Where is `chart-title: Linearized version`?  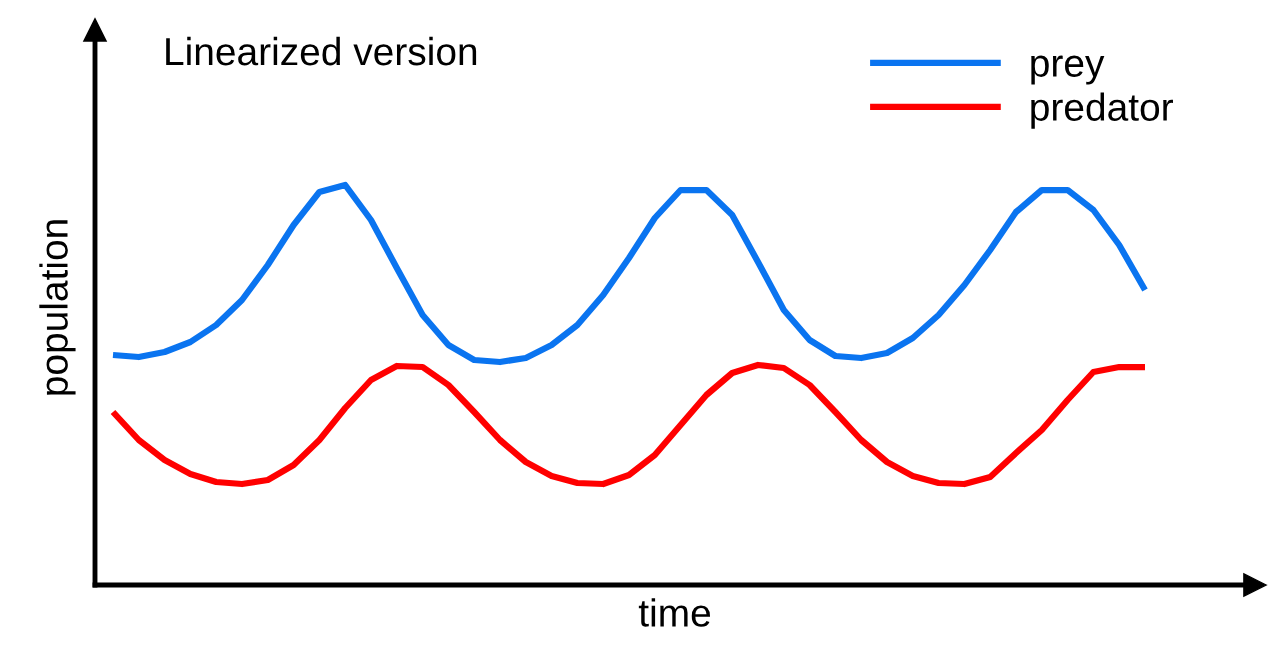
chart-title: Linearized version is located at coordinates (321, 51).